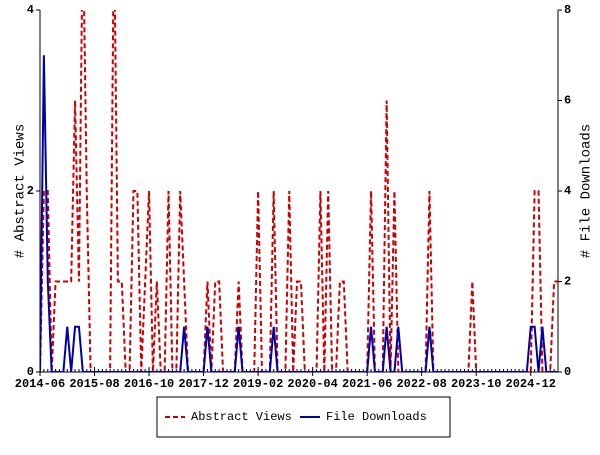 This screenshot has width=600, height=455. I want to click on x-tick-label: 2021-06, so click(367, 384).